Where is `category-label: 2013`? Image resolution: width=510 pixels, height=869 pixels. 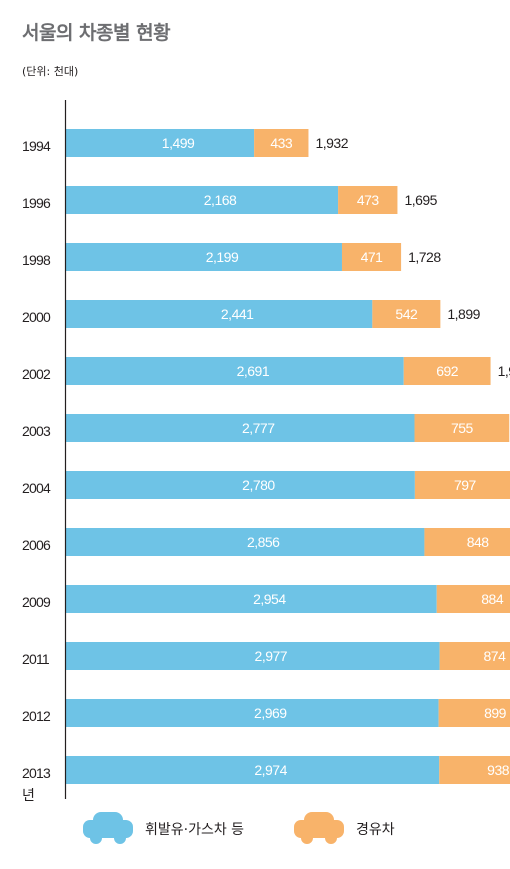
category-label: 2013 is located at coordinates (36, 773).